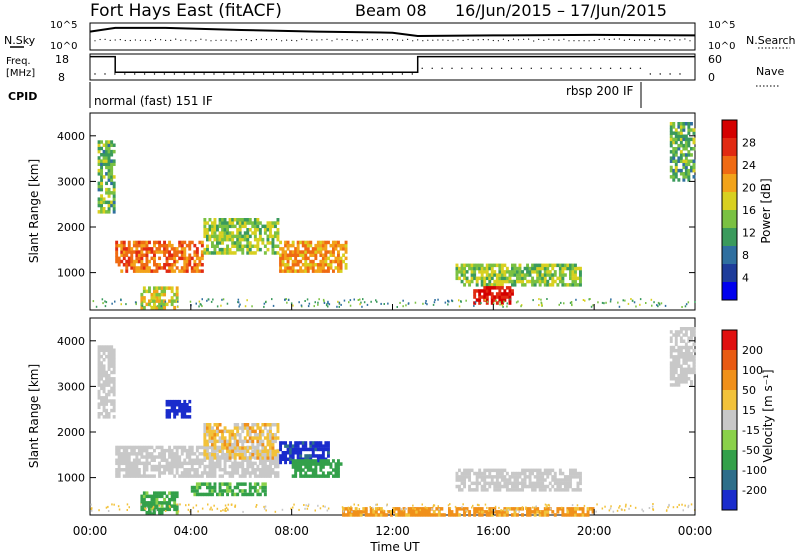  Describe the element at coordinates (20, 40) in the screenshot. I see `nsky-label: N.Sky` at that location.